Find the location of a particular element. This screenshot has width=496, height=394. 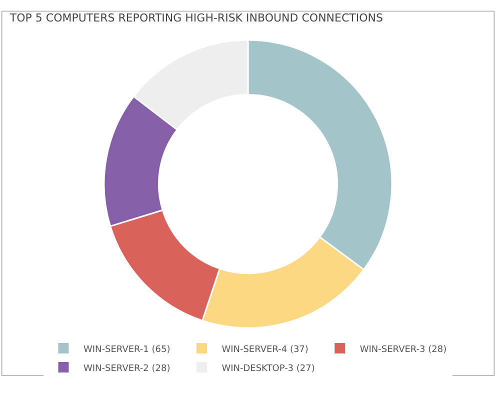

legend-label: WIN-DESKTOP-3 (27) is located at coordinates (268, 369).